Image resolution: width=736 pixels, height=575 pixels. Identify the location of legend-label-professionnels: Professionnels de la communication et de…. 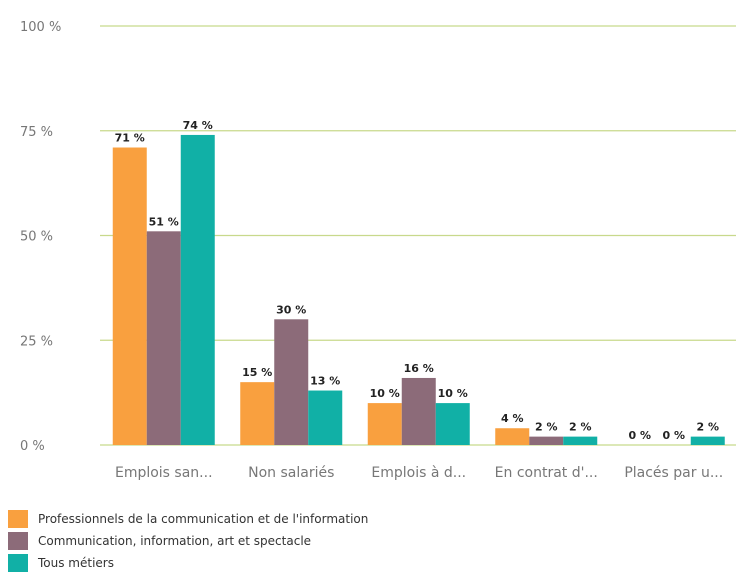
(203, 519).